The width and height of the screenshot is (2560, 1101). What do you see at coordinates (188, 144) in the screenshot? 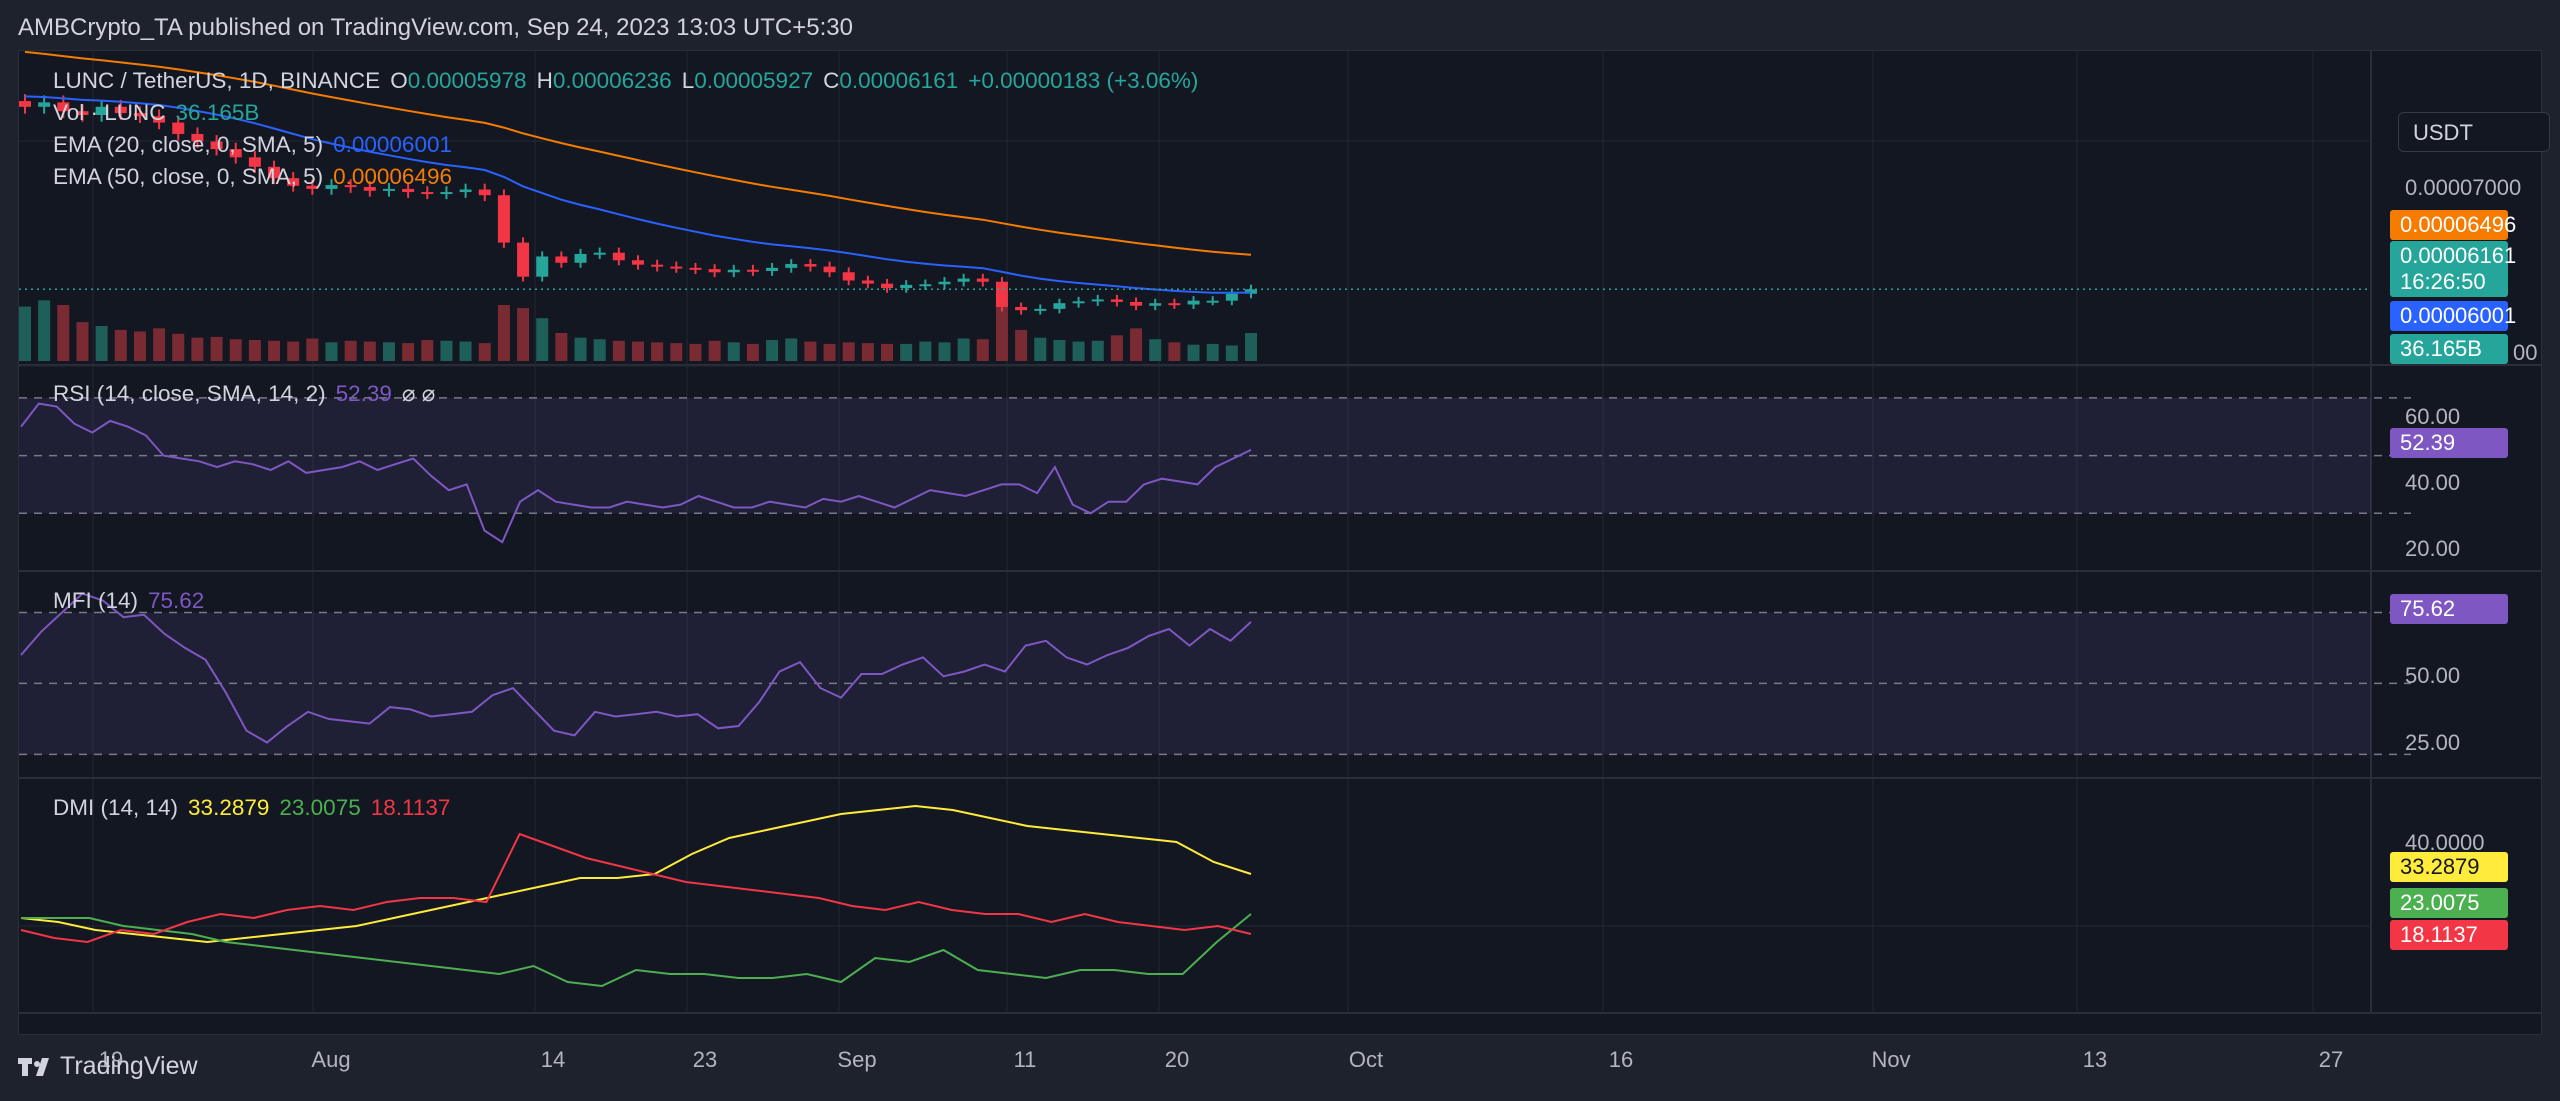
I see `ema20-label: EMA (20, close, 0, SMA, 5)` at bounding box center [188, 144].